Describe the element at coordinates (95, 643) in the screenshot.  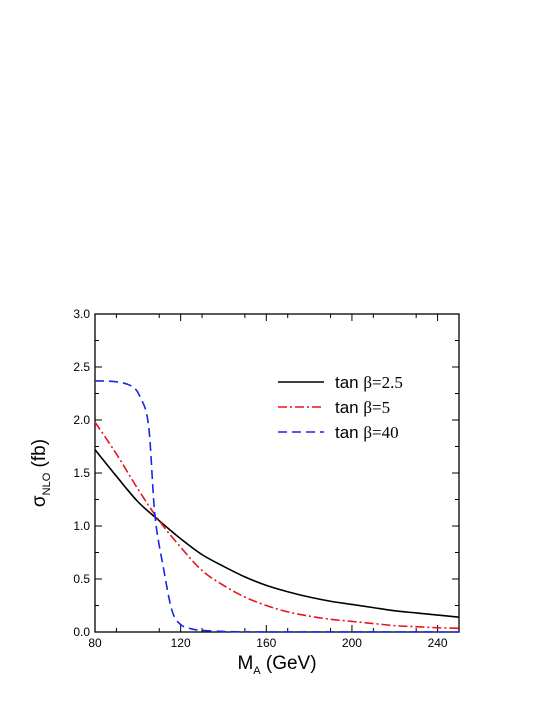
I see `x-tick-label: 80` at that location.